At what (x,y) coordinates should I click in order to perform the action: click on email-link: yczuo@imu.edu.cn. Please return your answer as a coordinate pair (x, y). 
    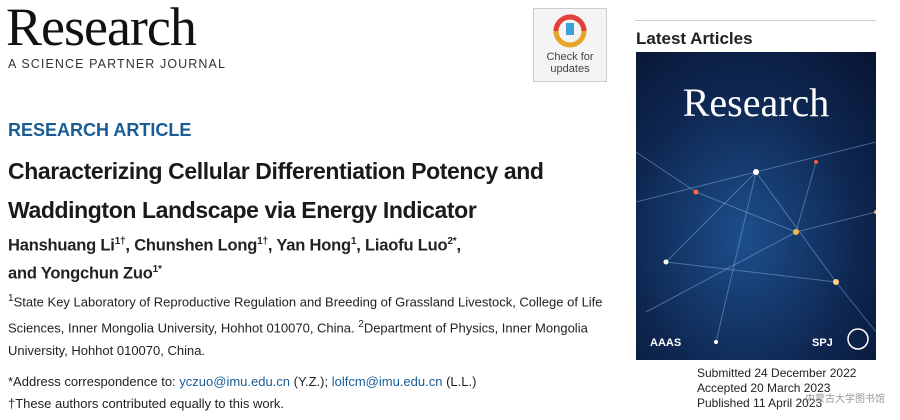
    Looking at the image, I should click on (235, 381).